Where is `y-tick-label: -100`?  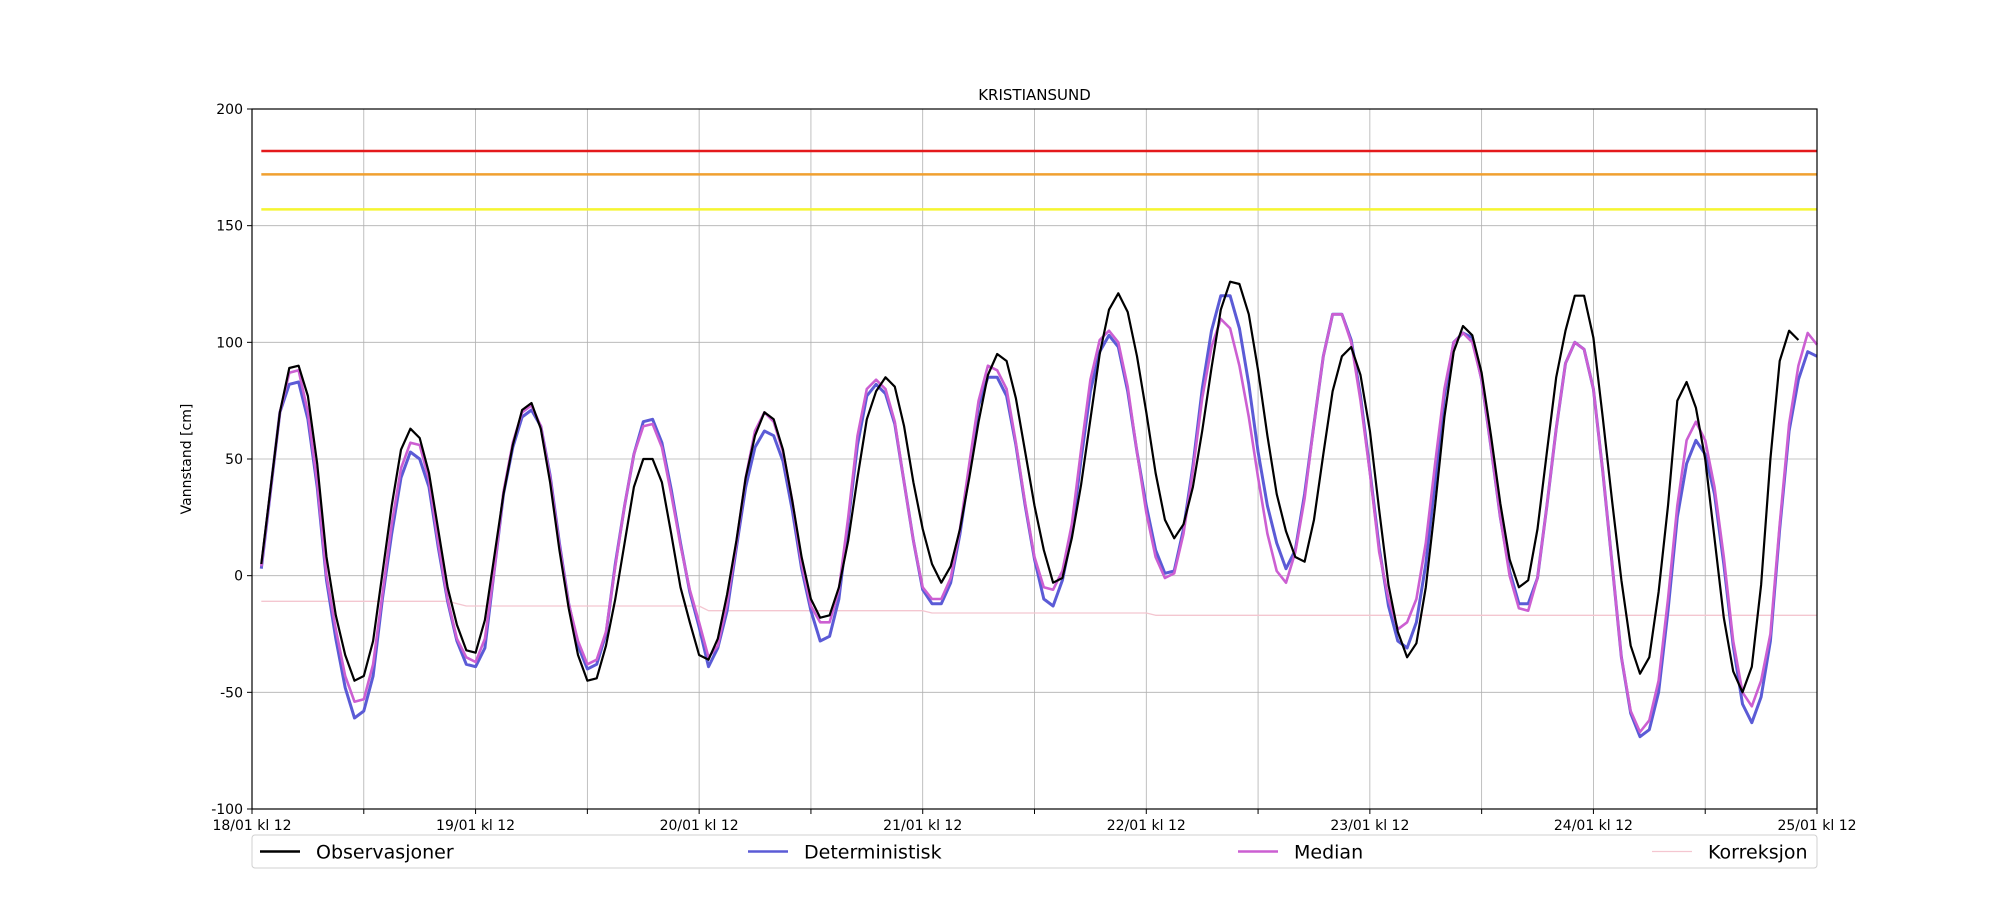 y-tick-label: -100 is located at coordinates (227, 810).